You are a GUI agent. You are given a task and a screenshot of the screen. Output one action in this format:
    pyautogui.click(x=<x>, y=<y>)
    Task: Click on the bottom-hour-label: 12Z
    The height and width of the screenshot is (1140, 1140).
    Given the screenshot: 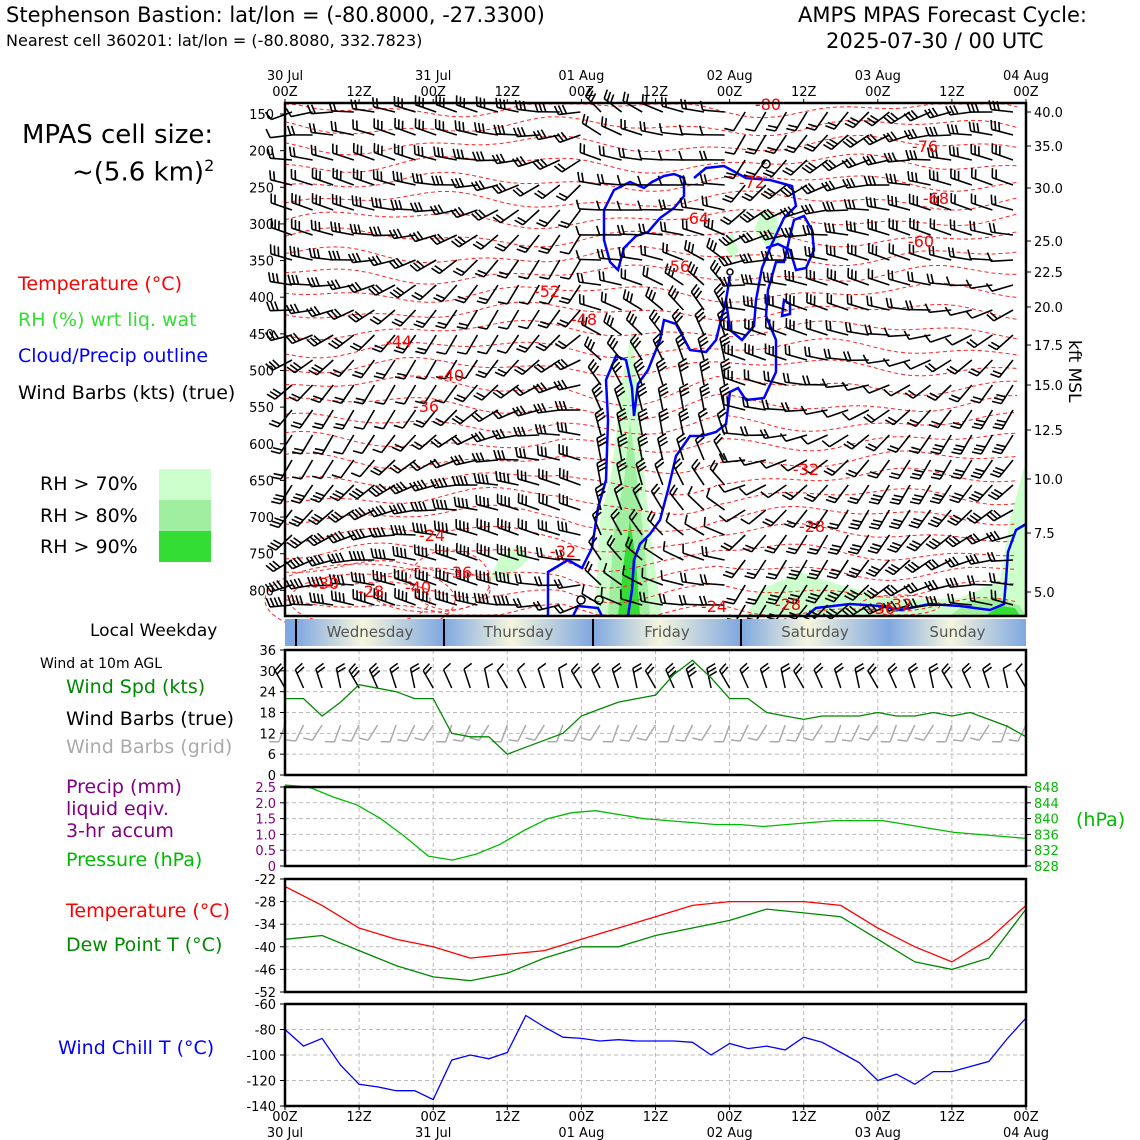 What is the action you would take?
    pyautogui.click(x=656, y=1117)
    